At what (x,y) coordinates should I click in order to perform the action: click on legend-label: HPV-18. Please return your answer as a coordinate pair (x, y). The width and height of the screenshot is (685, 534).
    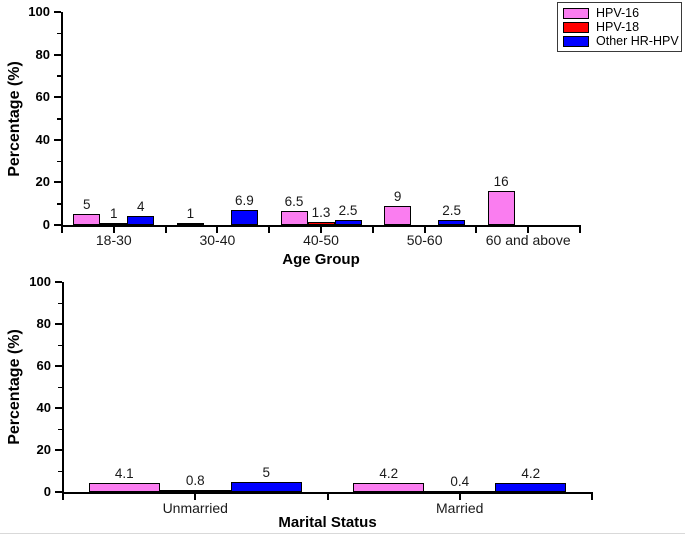
    Looking at the image, I should click on (618, 26).